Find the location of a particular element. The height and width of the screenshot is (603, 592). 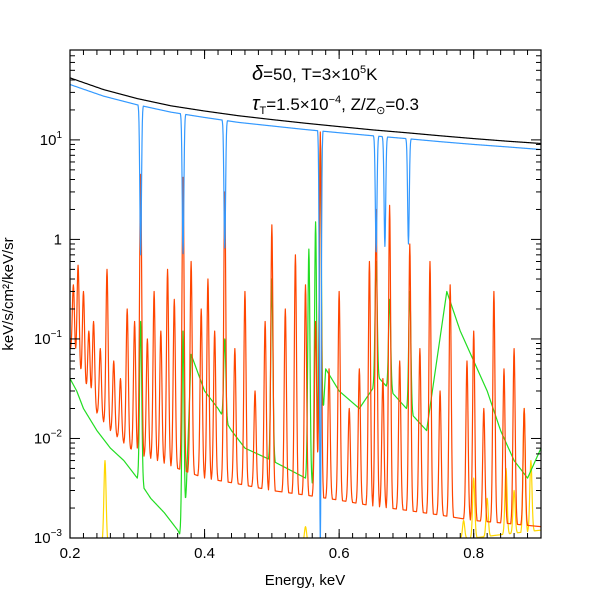

tau-symbol: τ is located at coordinates (256, 104).